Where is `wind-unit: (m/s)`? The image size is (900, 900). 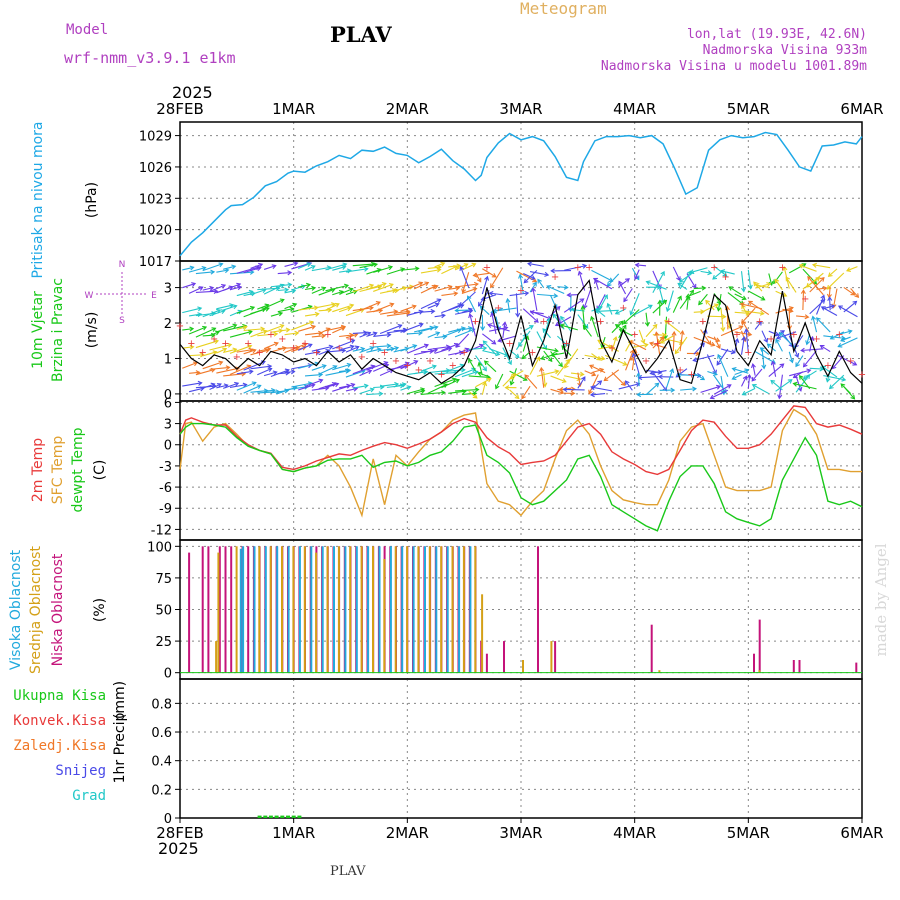 wind-unit: (m/s) is located at coordinates (92, 330).